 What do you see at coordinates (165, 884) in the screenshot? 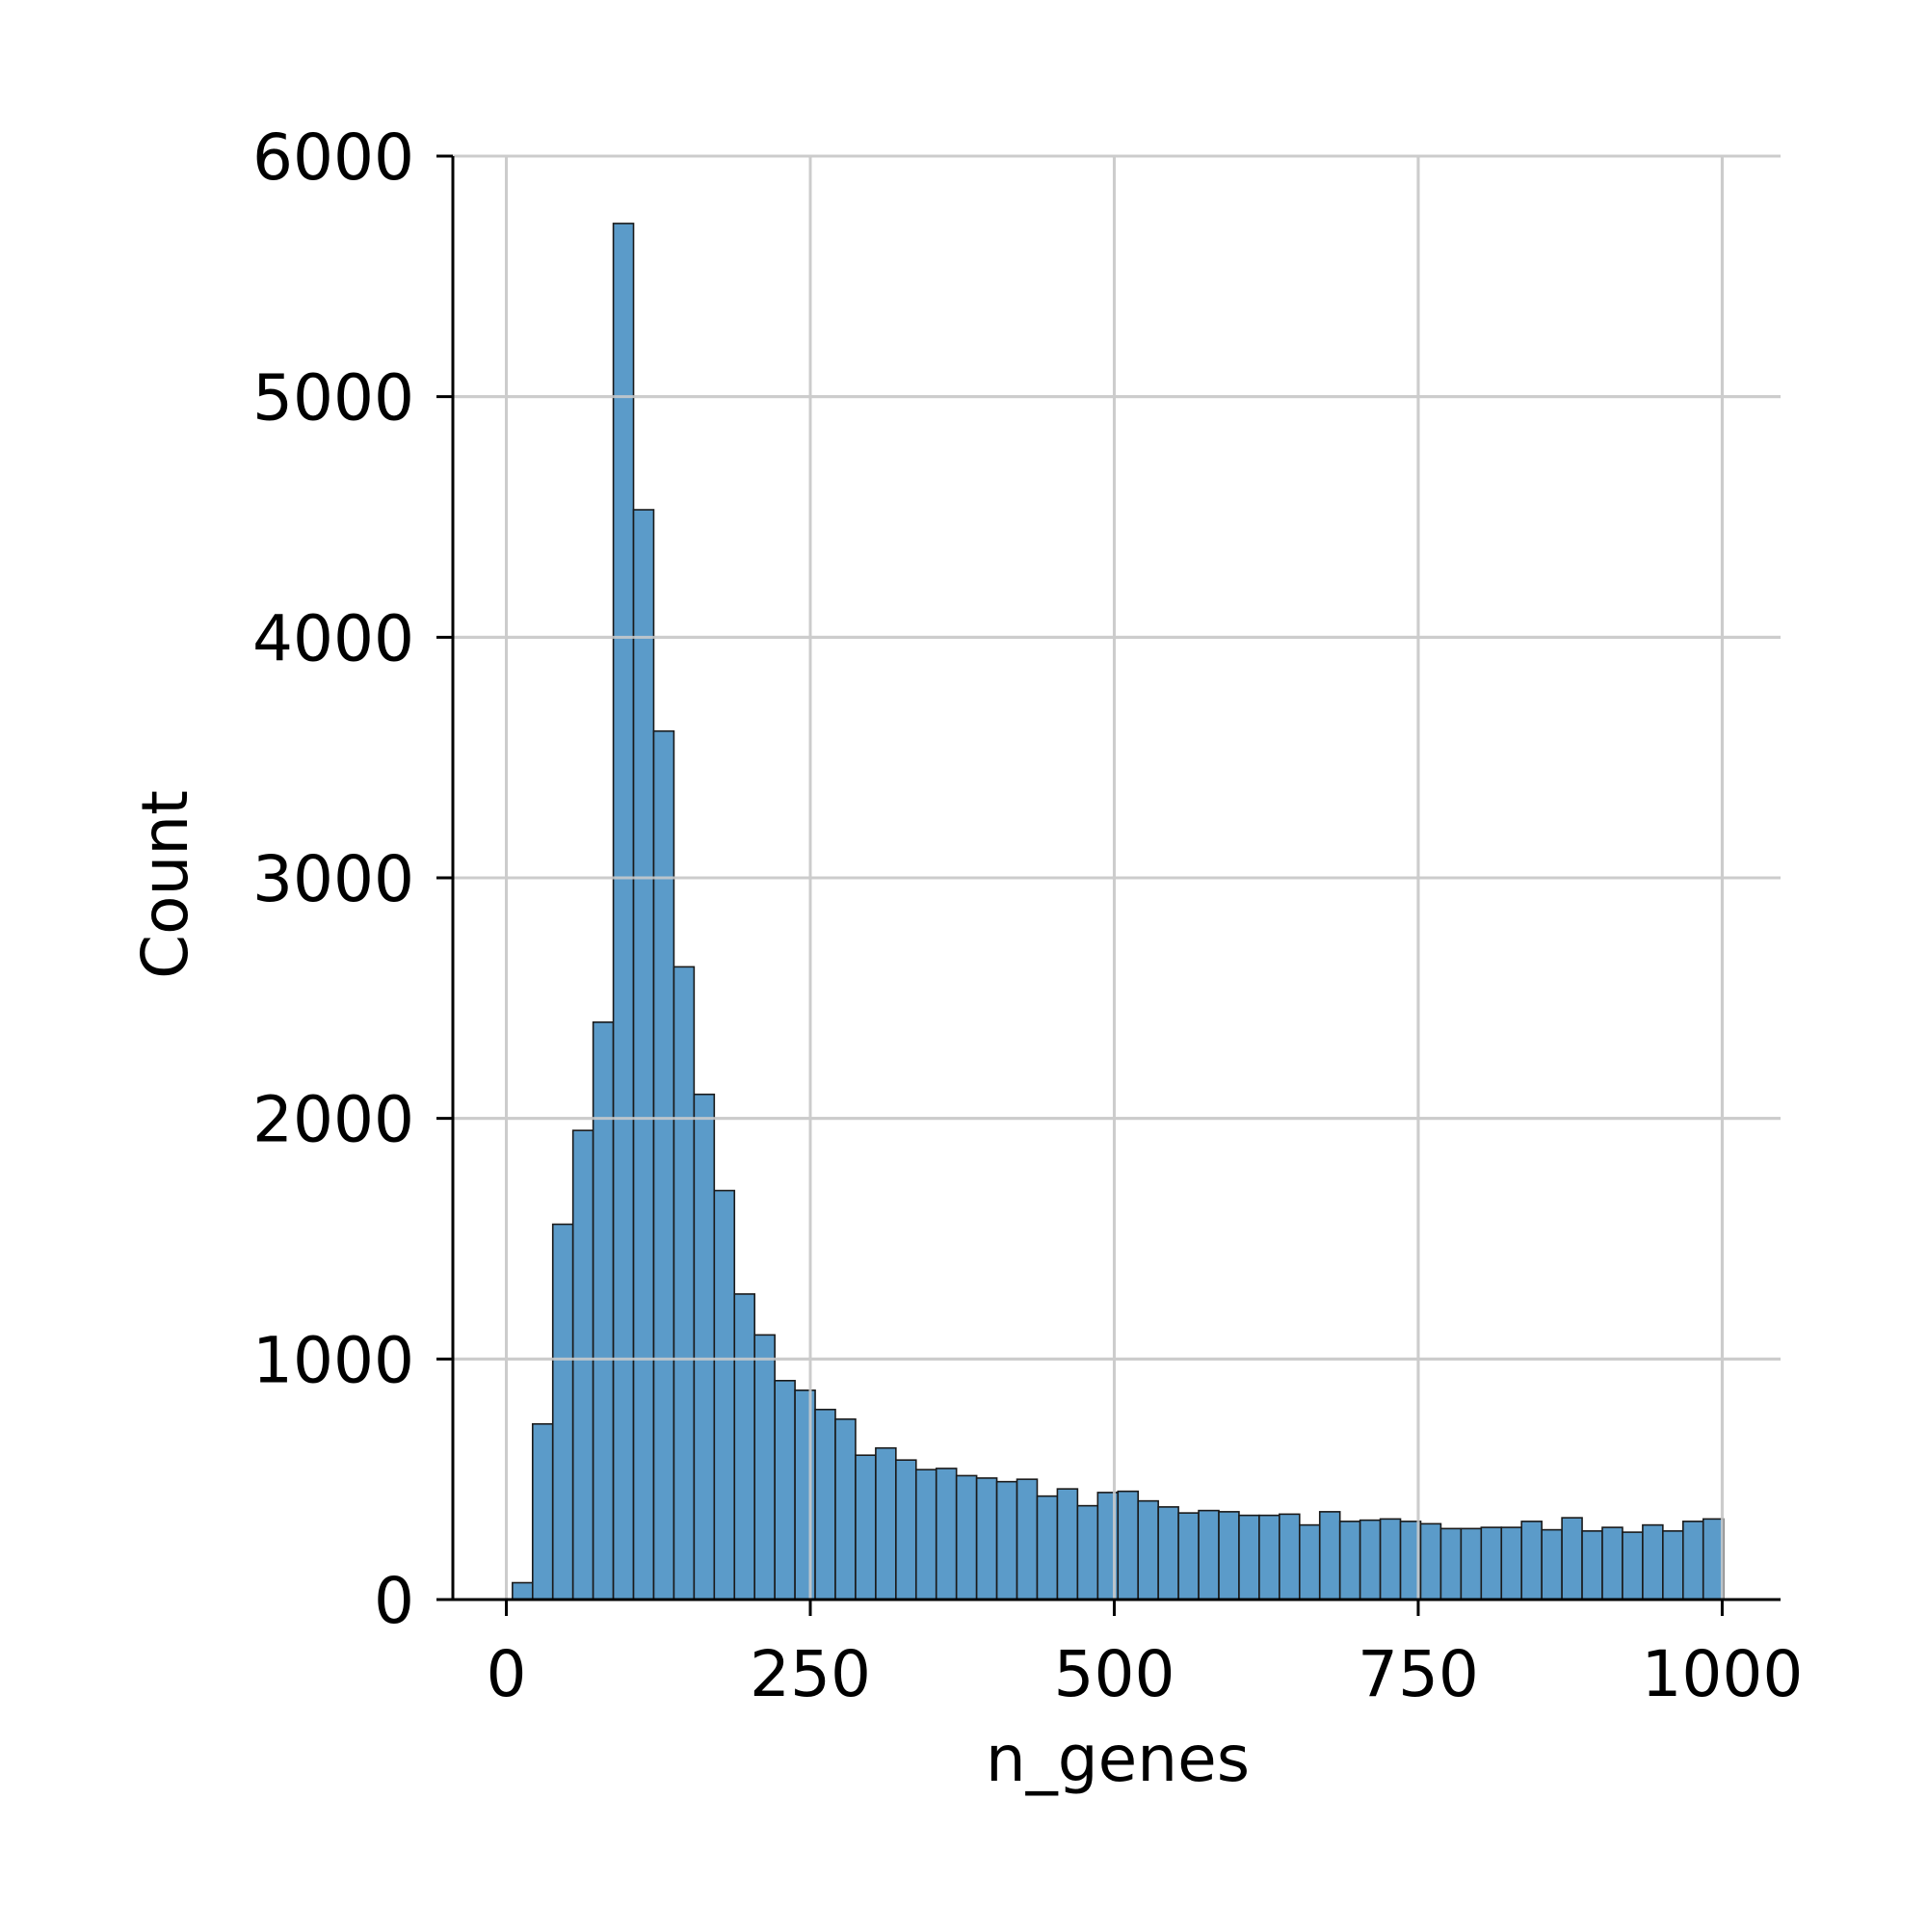
I see `y-axis-label: Count` at bounding box center [165, 884].